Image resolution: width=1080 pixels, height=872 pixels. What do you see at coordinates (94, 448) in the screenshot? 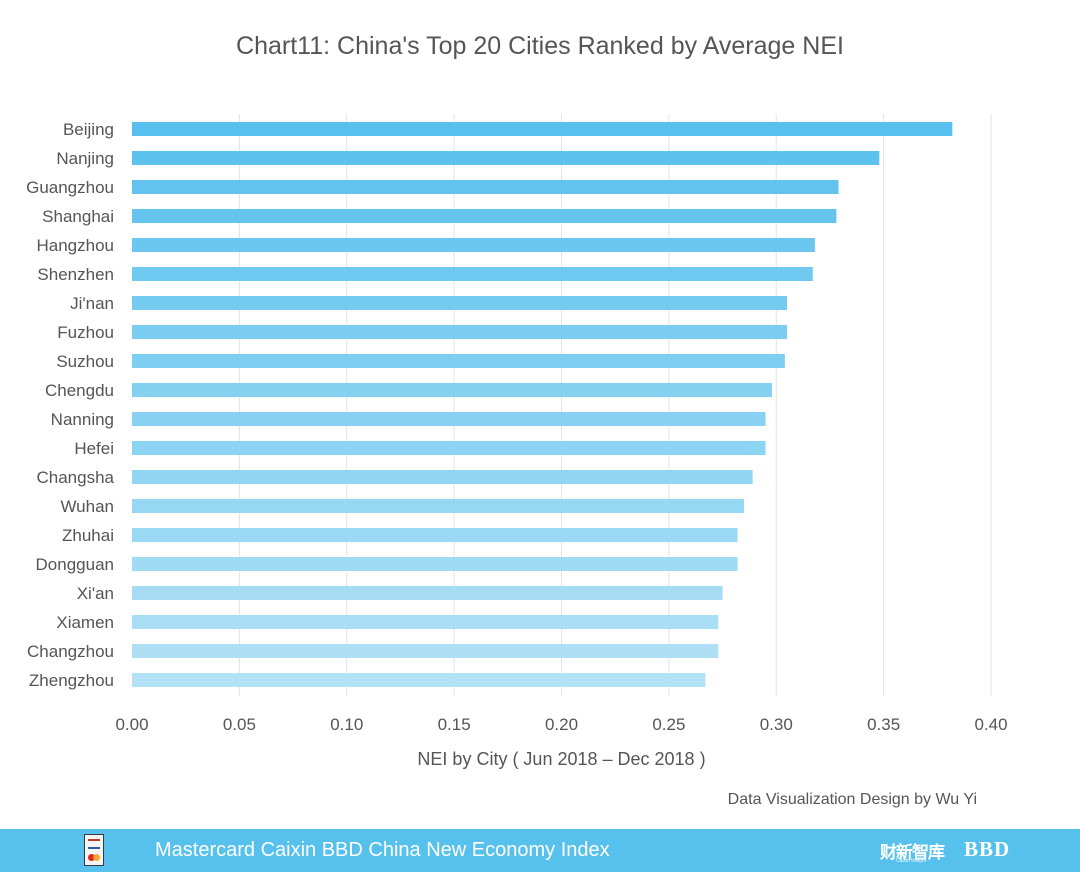
I see `category-label: Hefei` at bounding box center [94, 448].